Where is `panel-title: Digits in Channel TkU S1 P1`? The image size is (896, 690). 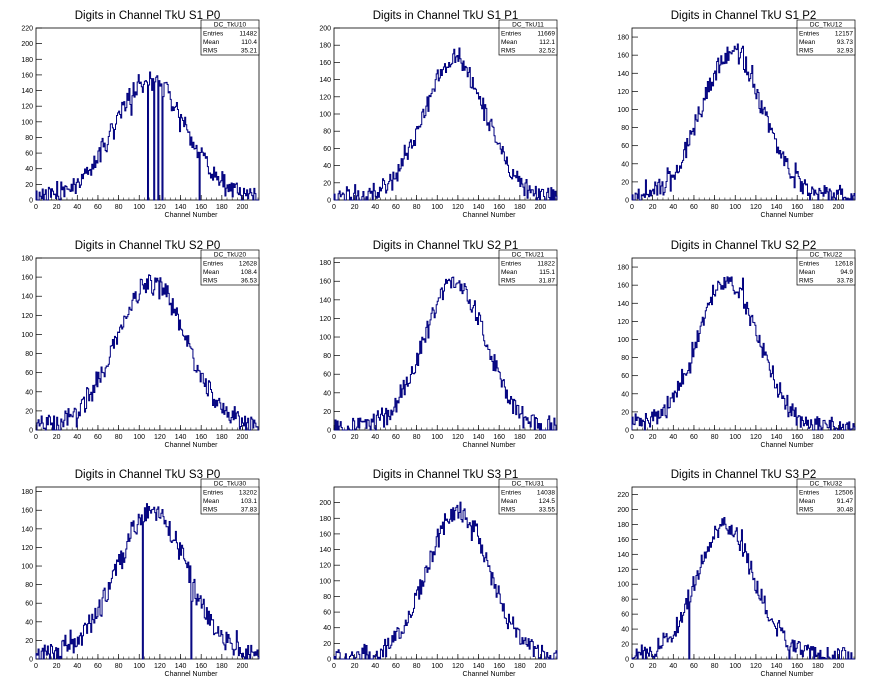 panel-title: Digits in Channel TkU S1 P1 is located at coordinates (446, 16).